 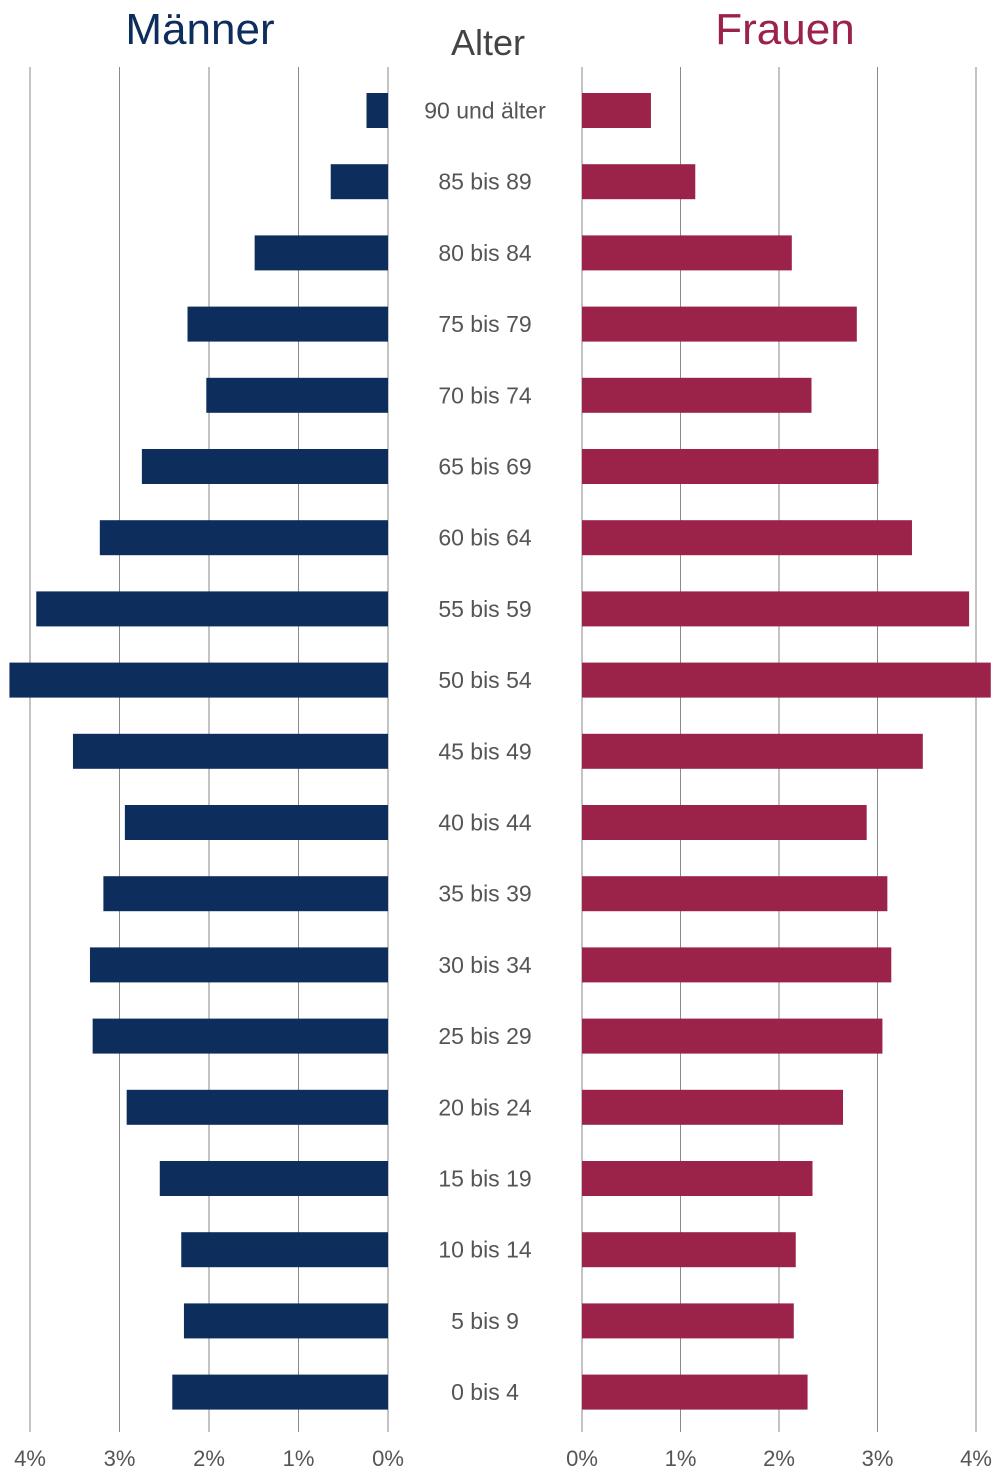 What do you see at coordinates (488, 42) in the screenshot?
I see `alter-title: Alter` at bounding box center [488, 42].